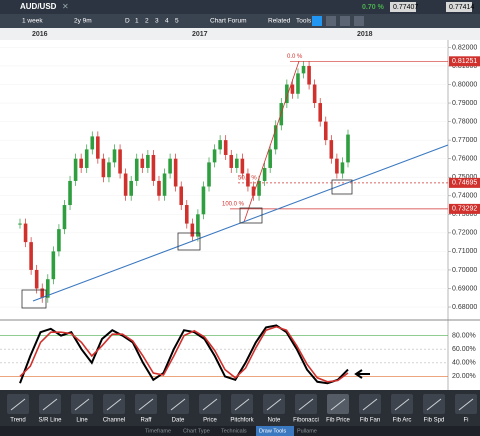  Describe the element at coordinates (114, 421) in the screenshot. I see `tool-label: Channel` at that location.